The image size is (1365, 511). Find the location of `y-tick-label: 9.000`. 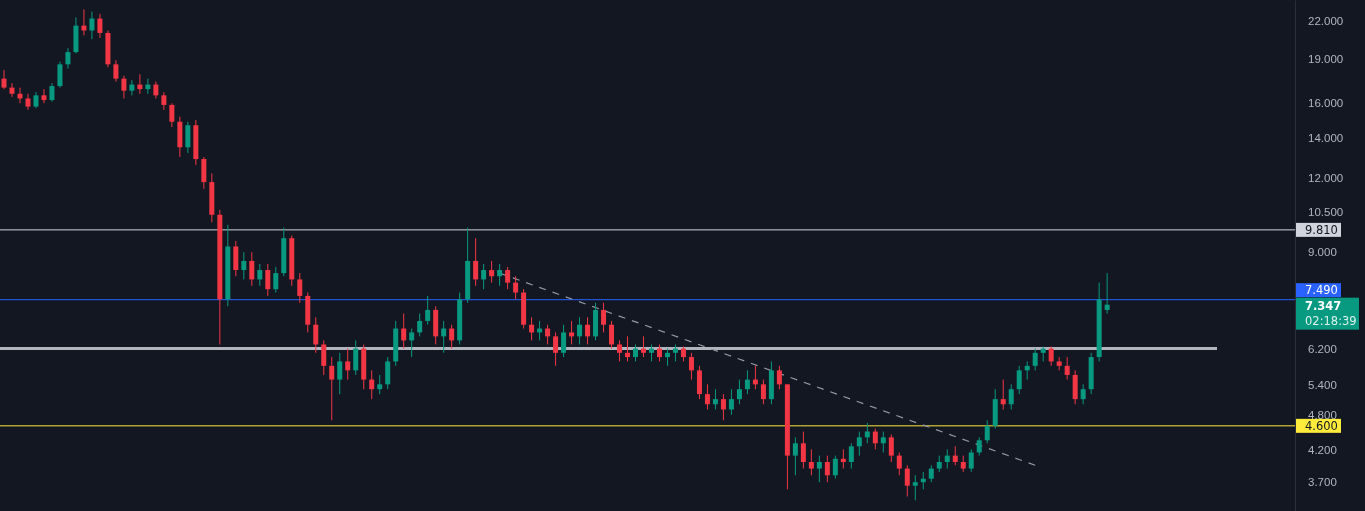

y-tick-label: 9.000 is located at coordinates (1322, 252).